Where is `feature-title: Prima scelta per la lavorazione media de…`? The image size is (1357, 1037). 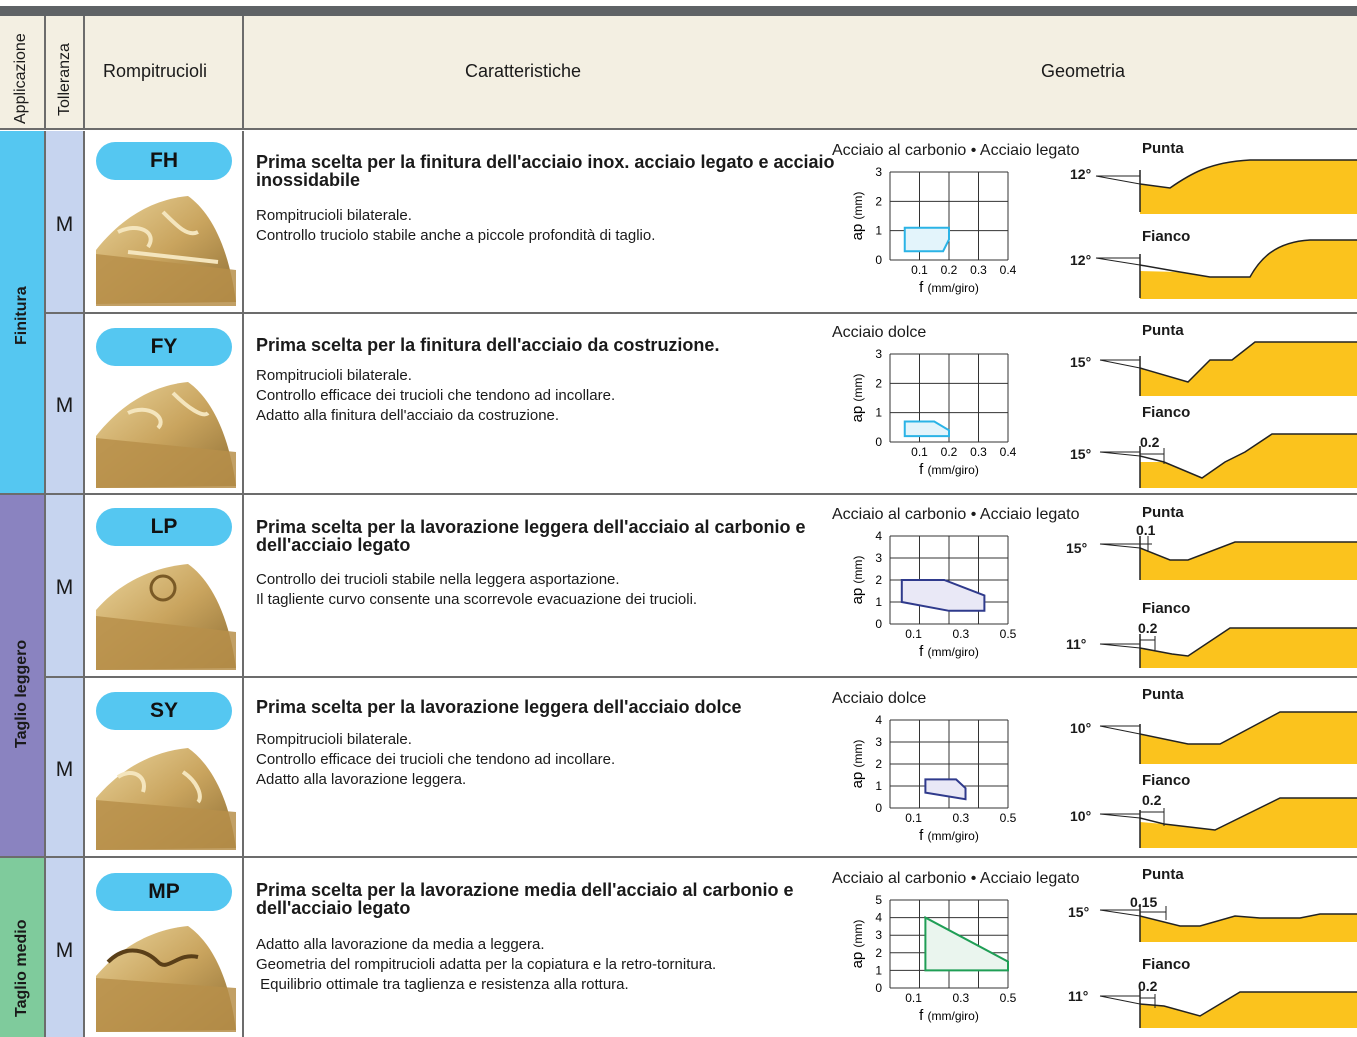
feature-title: Prima scelta per la lavorazione media de… is located at coordinates (525, 899).